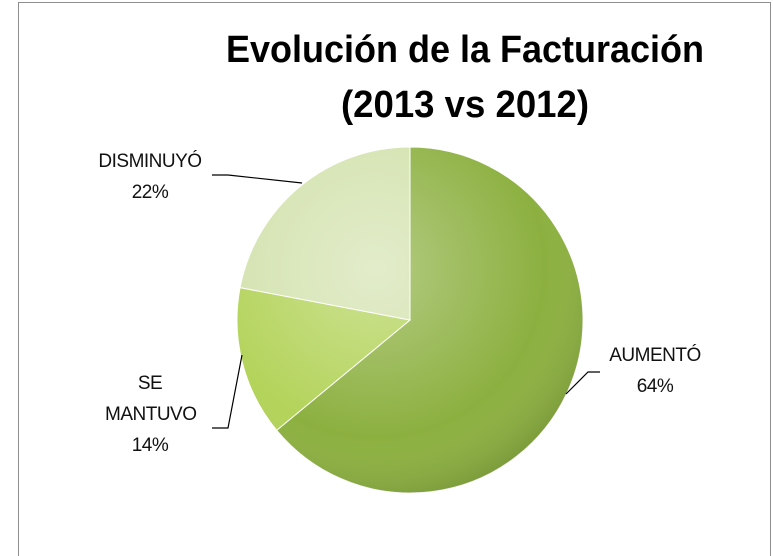 This screenshot has height=556, width=773. I want to click on category-label: AUMENTÓ, so click(655, 355).